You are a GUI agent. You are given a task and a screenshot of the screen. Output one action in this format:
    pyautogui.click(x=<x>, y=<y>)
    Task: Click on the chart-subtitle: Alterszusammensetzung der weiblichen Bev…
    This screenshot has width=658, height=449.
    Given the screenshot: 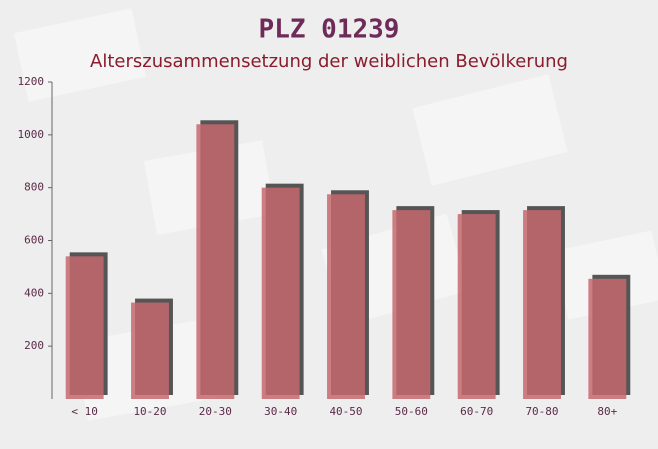 What is the action you would take?
    pyautogui.click(x=329, y=61)
    